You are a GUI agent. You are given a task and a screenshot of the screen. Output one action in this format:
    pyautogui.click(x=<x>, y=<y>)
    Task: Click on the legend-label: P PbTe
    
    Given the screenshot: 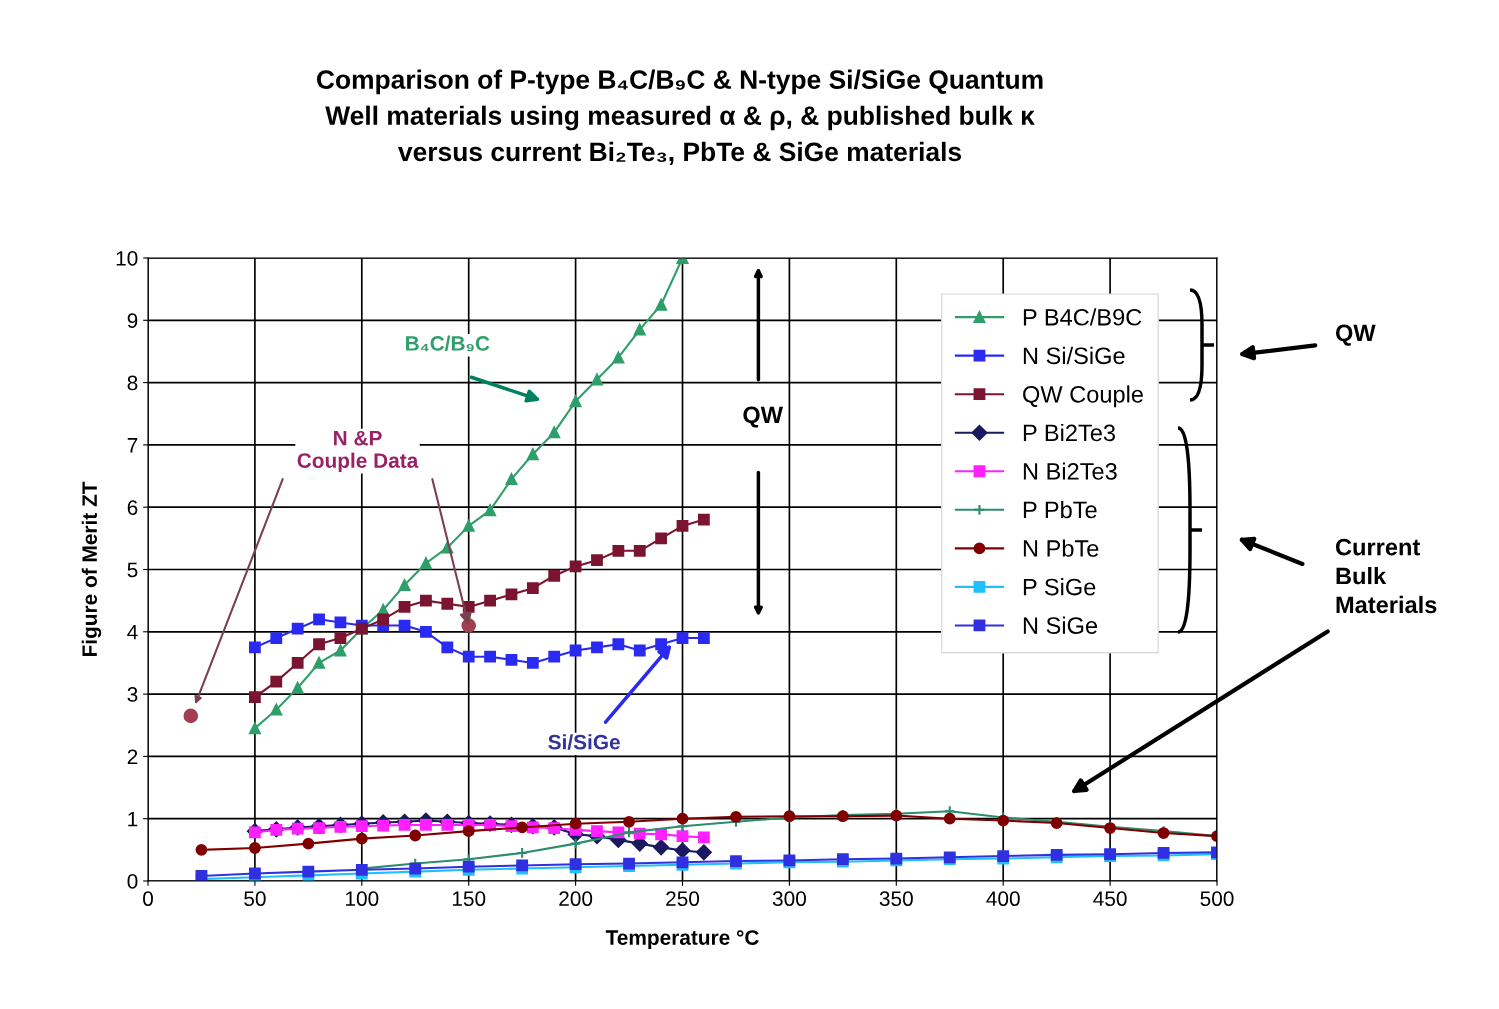 What is the action you would take?
    pyautogui.click(x=1060, y=509)
    